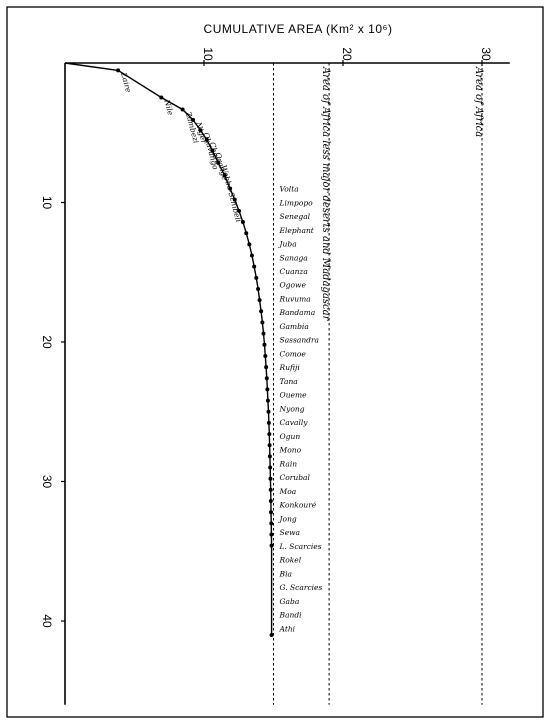  Describe the element at coordinates (296, 202) in the screenshot. I see `river-label: Limpopo` at that location.